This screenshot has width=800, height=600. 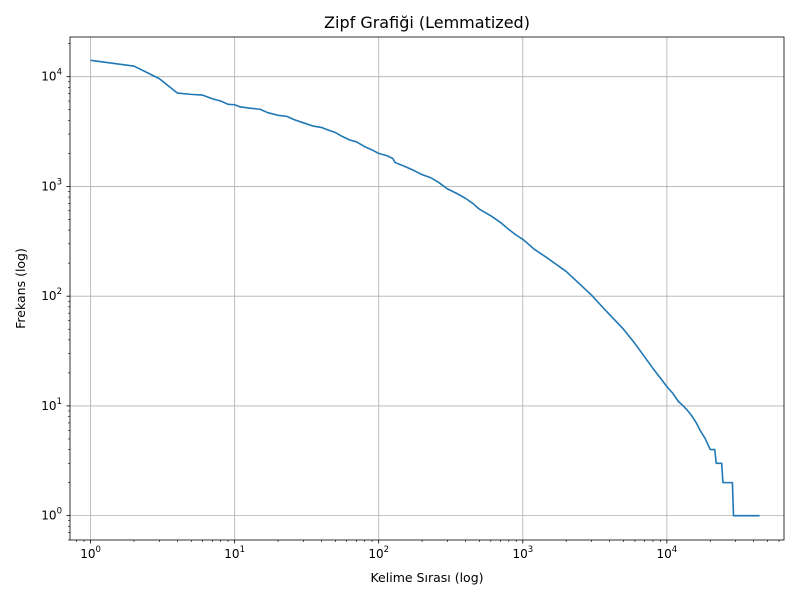 I want to click on x-tick-label: 10³, so click(x=522, y=553).